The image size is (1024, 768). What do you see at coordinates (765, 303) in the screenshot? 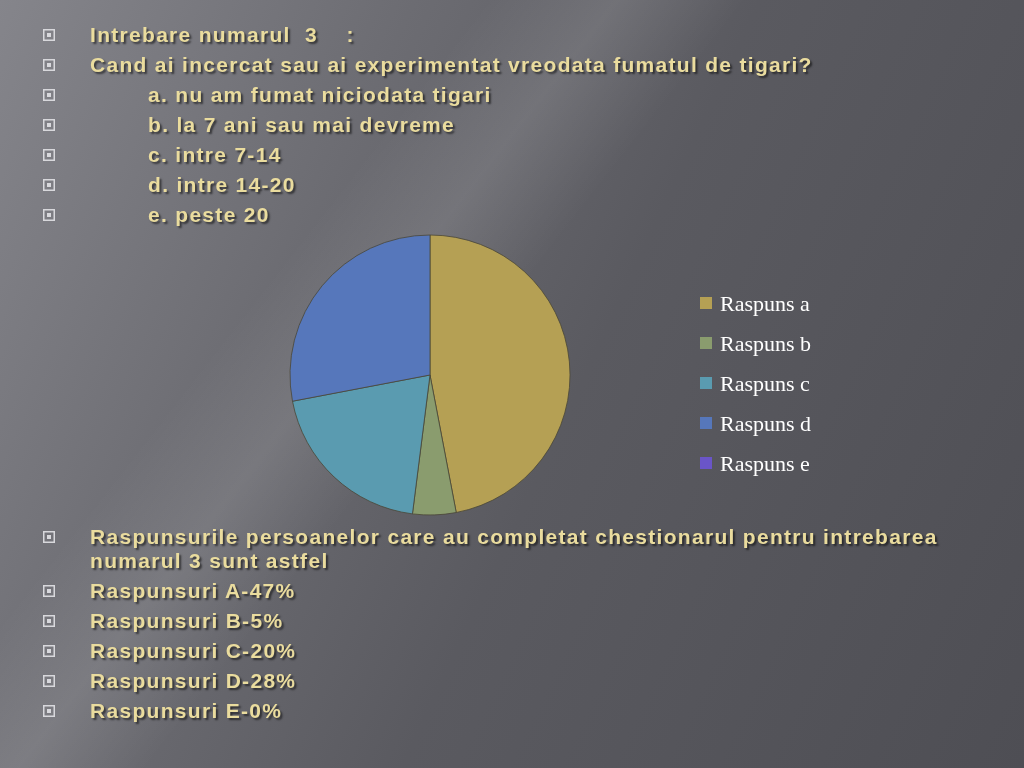
I see `legend-label: Raspuns a` at bounding box center [765, 303].